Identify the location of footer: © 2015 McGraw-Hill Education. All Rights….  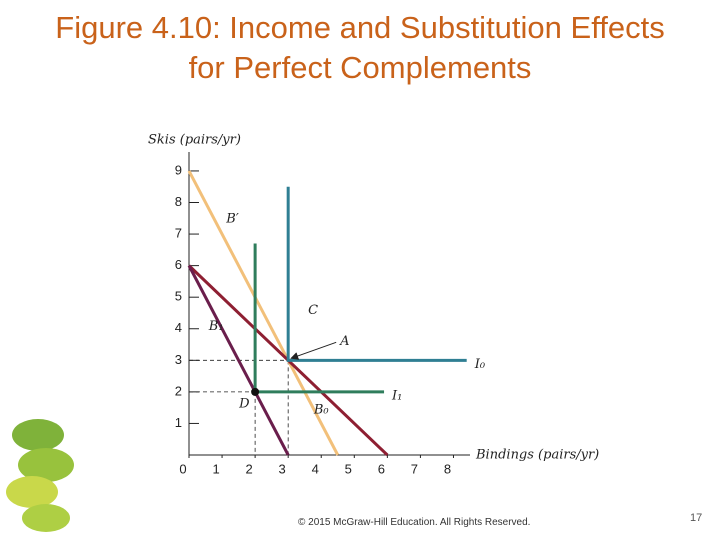
(414, 522).